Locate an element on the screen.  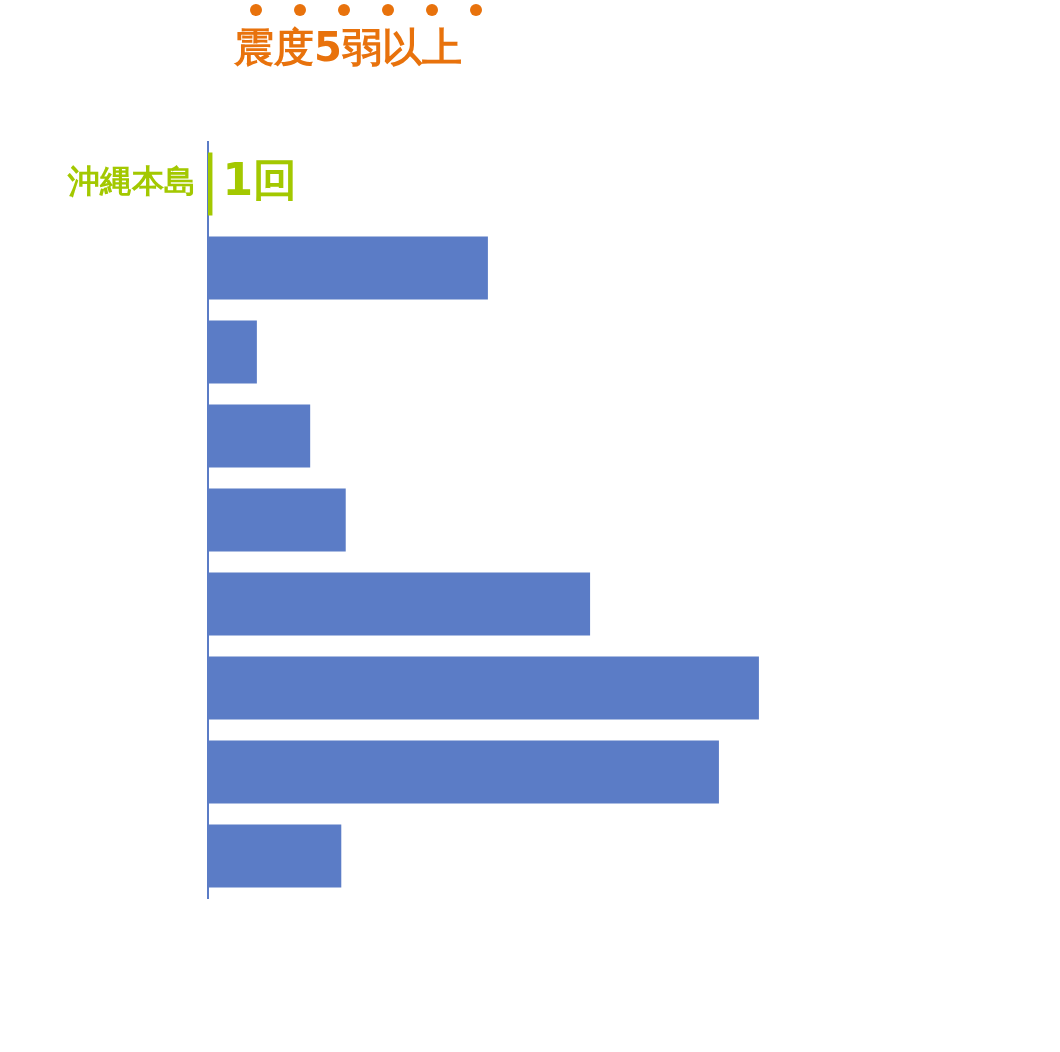
y-tick-label: 沖縄本島 is located at coordinates (131, 181).